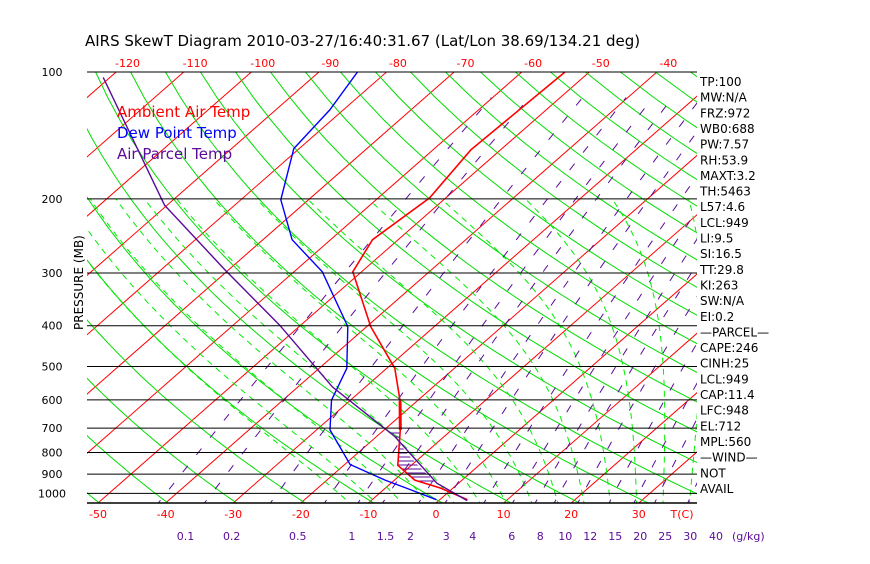 This screenshot has width=870, height=564. I want to click on pressure-tick-label: 700, so click(52, 428).